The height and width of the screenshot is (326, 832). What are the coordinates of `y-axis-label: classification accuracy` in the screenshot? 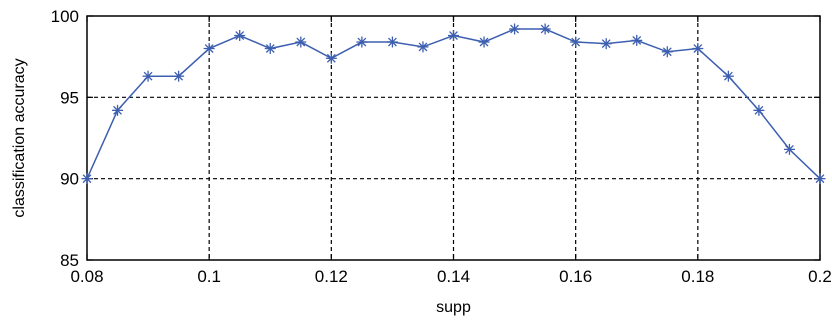 It's located at (19, 137).